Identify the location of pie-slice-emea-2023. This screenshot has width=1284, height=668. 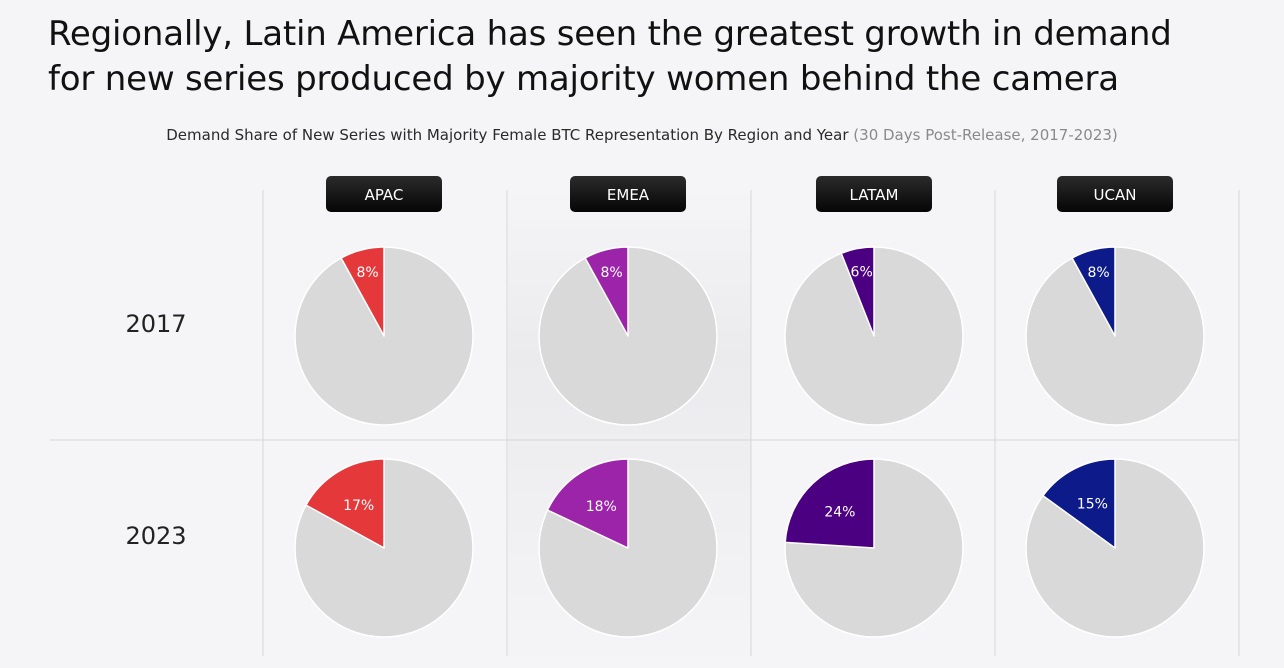
(587, 503).